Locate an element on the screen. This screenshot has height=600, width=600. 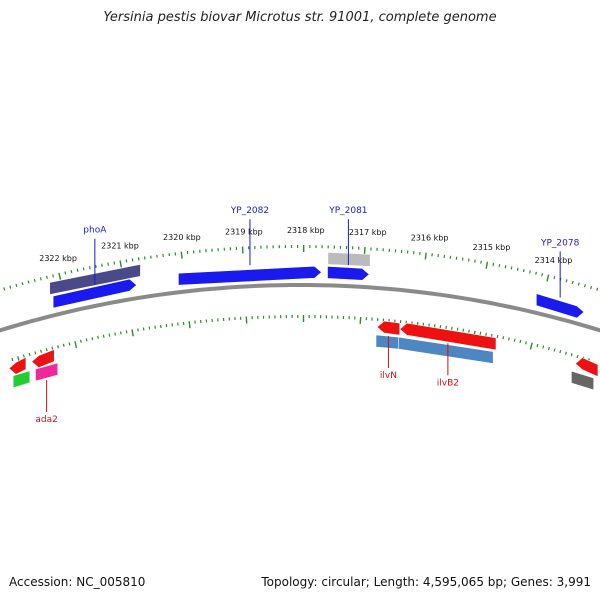
tick-label: 2317 kbp is located at coordinates (368, 232).